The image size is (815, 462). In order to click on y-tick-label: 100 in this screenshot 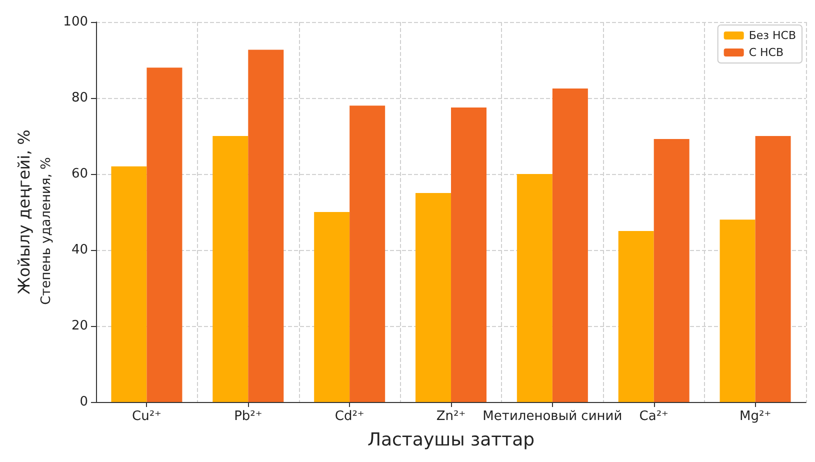, I will do `click(75, 22)`.